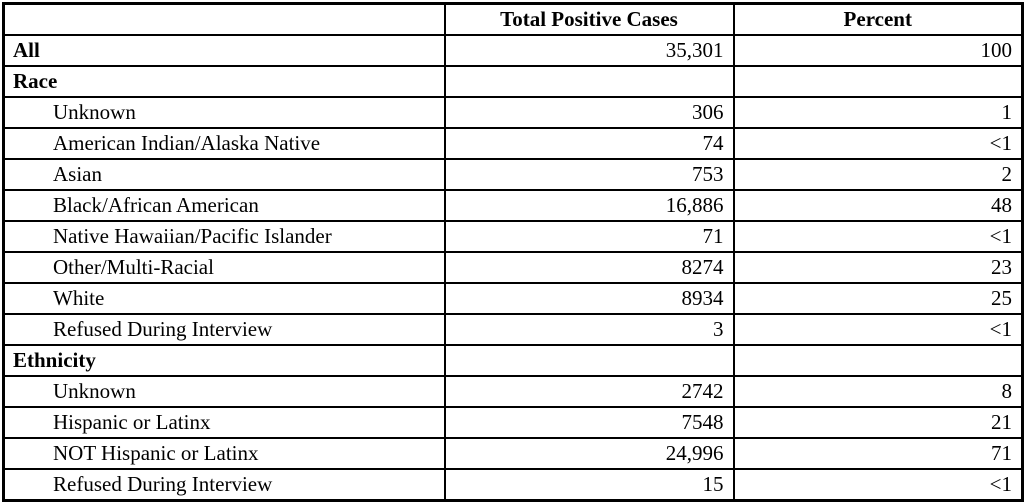  What do you see at coordinates (224, 50) in the screenshot?
I see `row-label: All` at bounding box center [224, 50].